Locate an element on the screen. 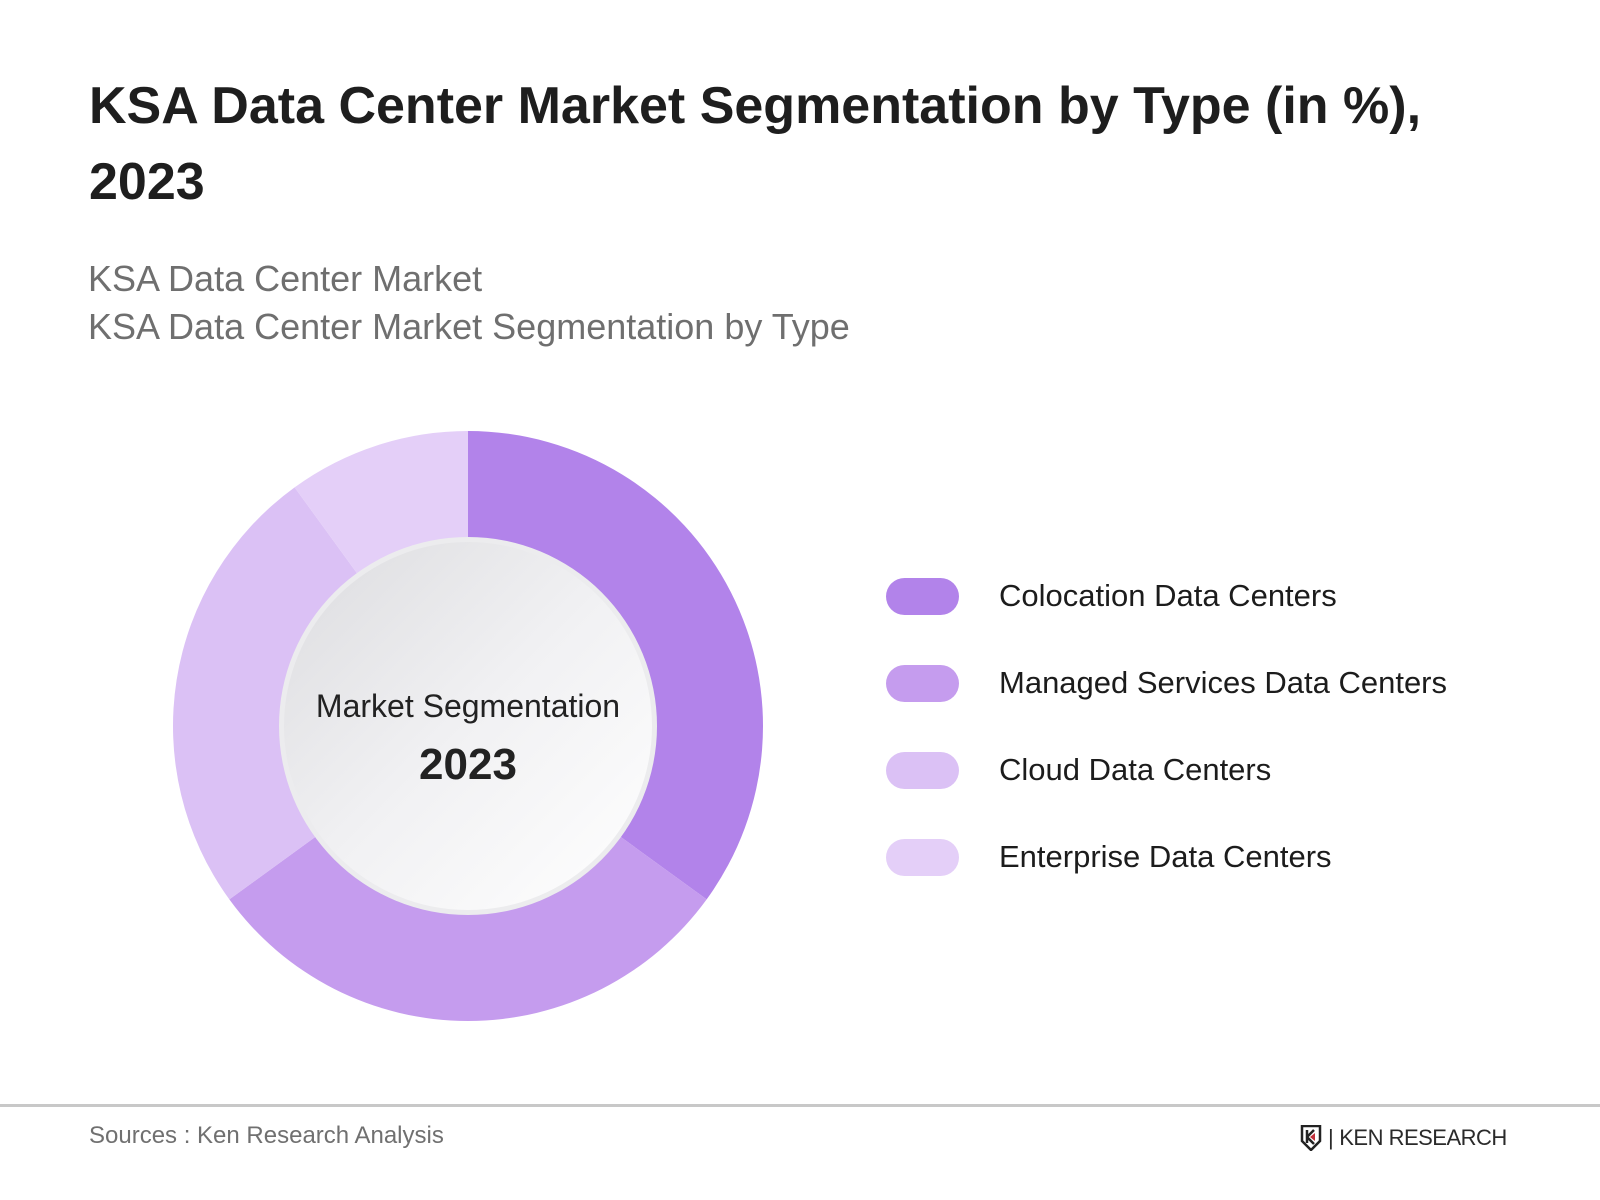 This screenshot has height=1200, width=1600. subtitle-line-1: KSA Data Center Market is located at coordinates (285, 278).